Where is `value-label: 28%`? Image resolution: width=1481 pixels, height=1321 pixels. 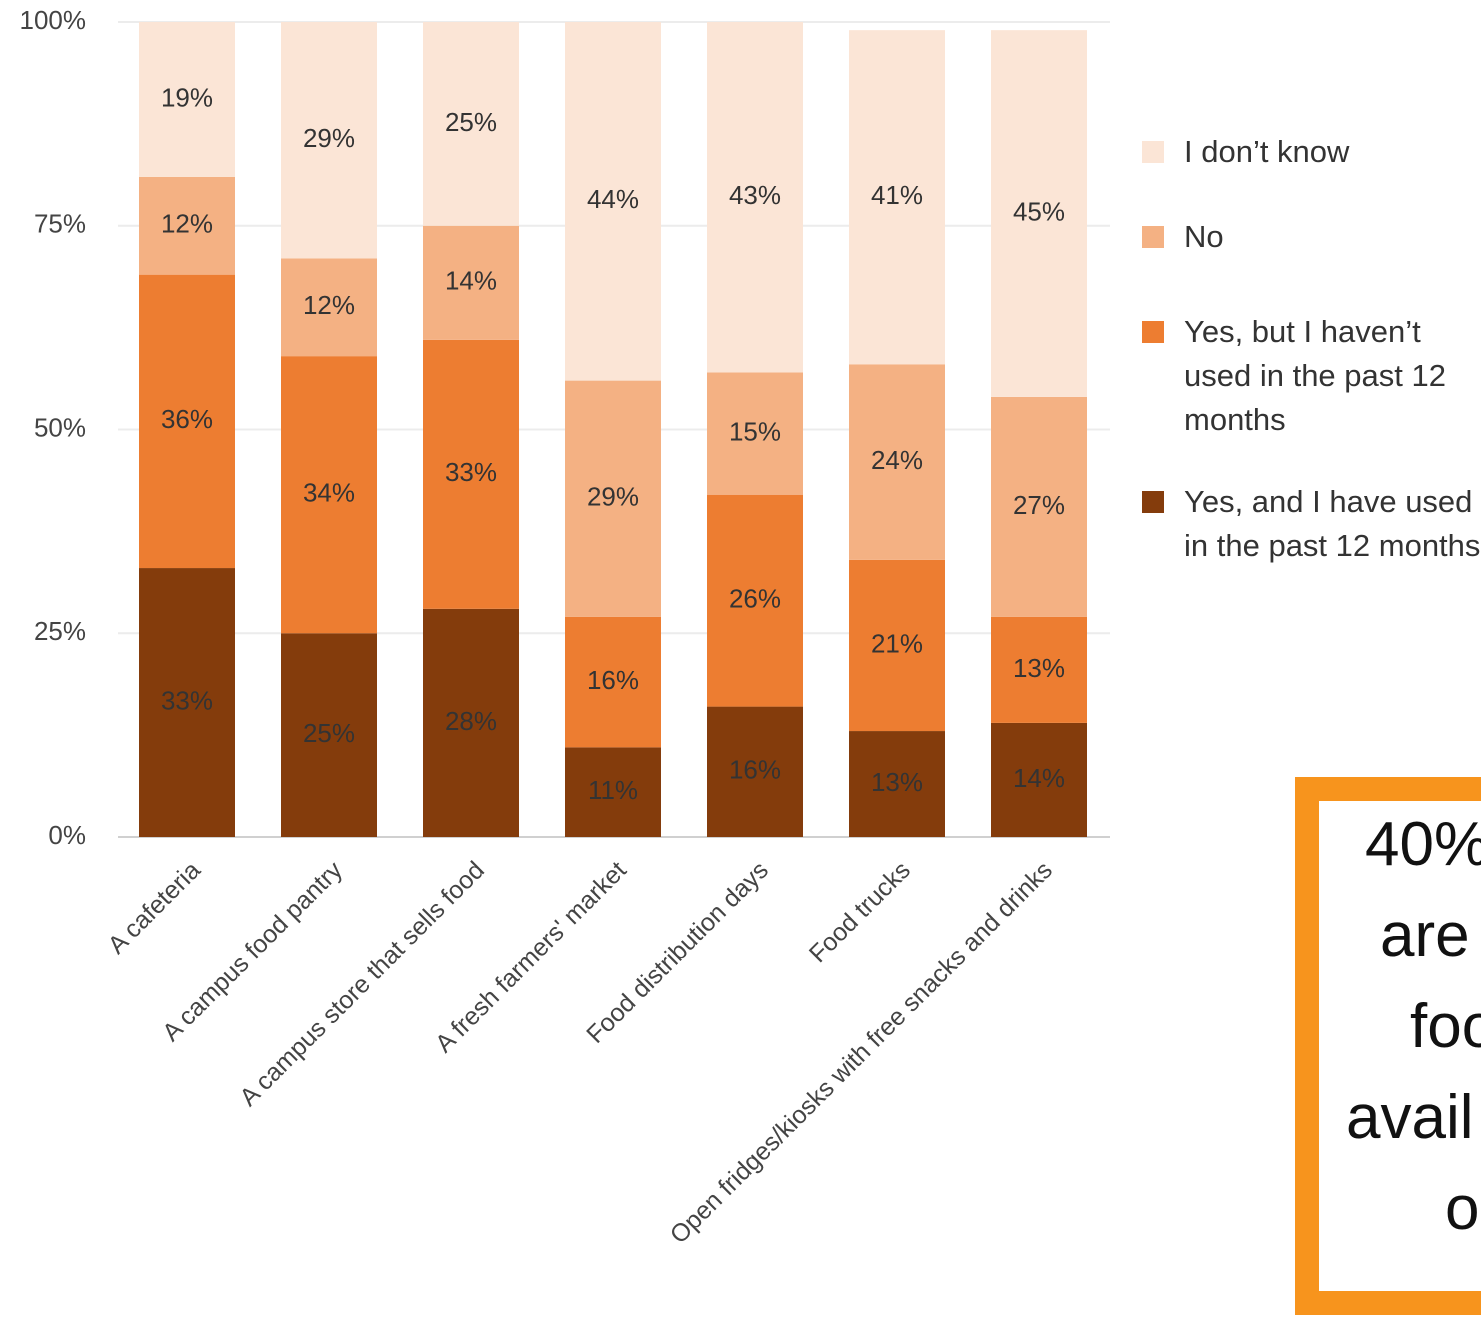
value-label: 28% is located at coordinates (471, 721).